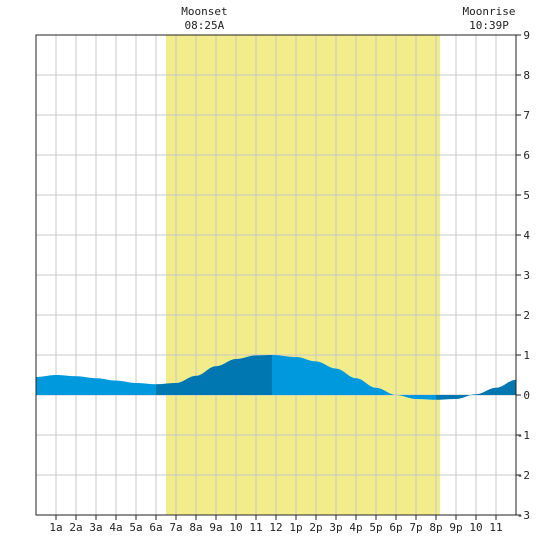 The height and width of the screenshot is (550, 550). I want to click on x-tick-label: 6a, so click(155, 527).